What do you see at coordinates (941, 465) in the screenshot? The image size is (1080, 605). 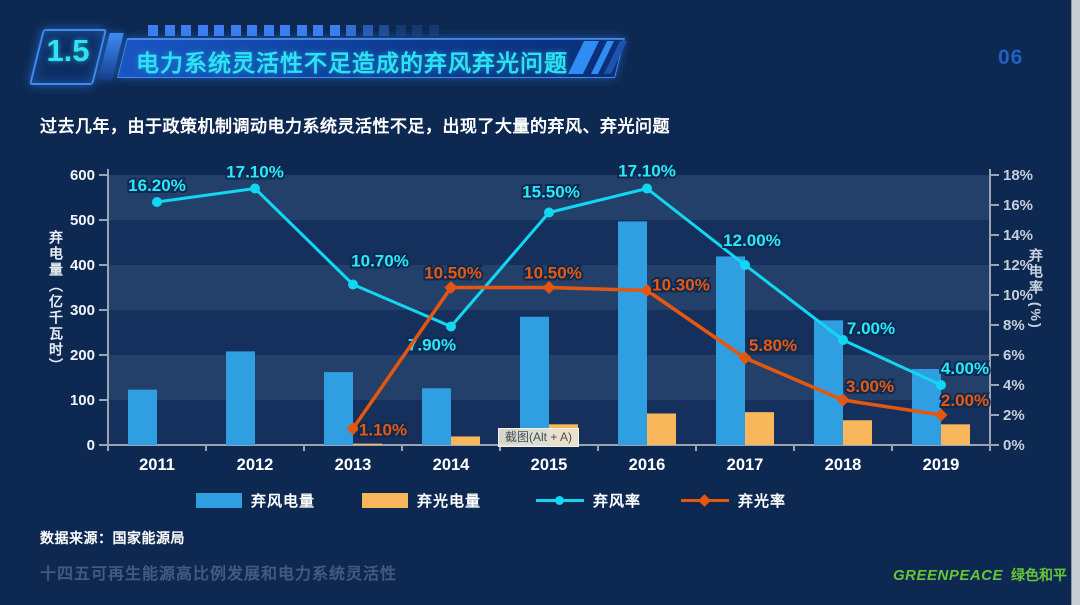 I see `x-axis-label: 2019` at bounding box center [941, 465].